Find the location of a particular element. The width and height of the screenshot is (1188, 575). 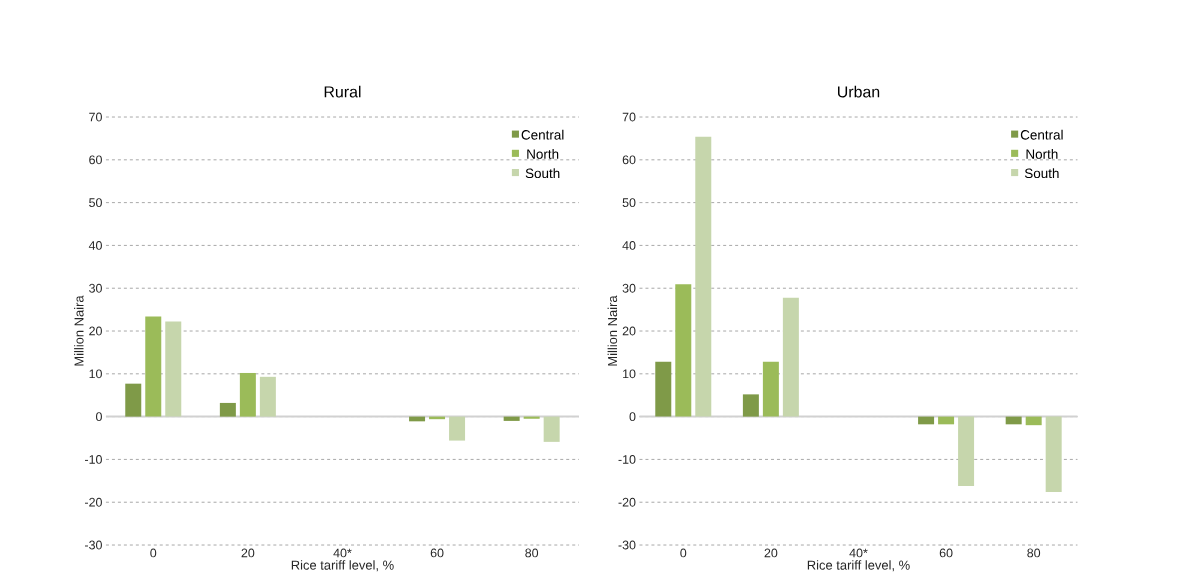

chart-title: Urban is located at coordinates (859, 91).